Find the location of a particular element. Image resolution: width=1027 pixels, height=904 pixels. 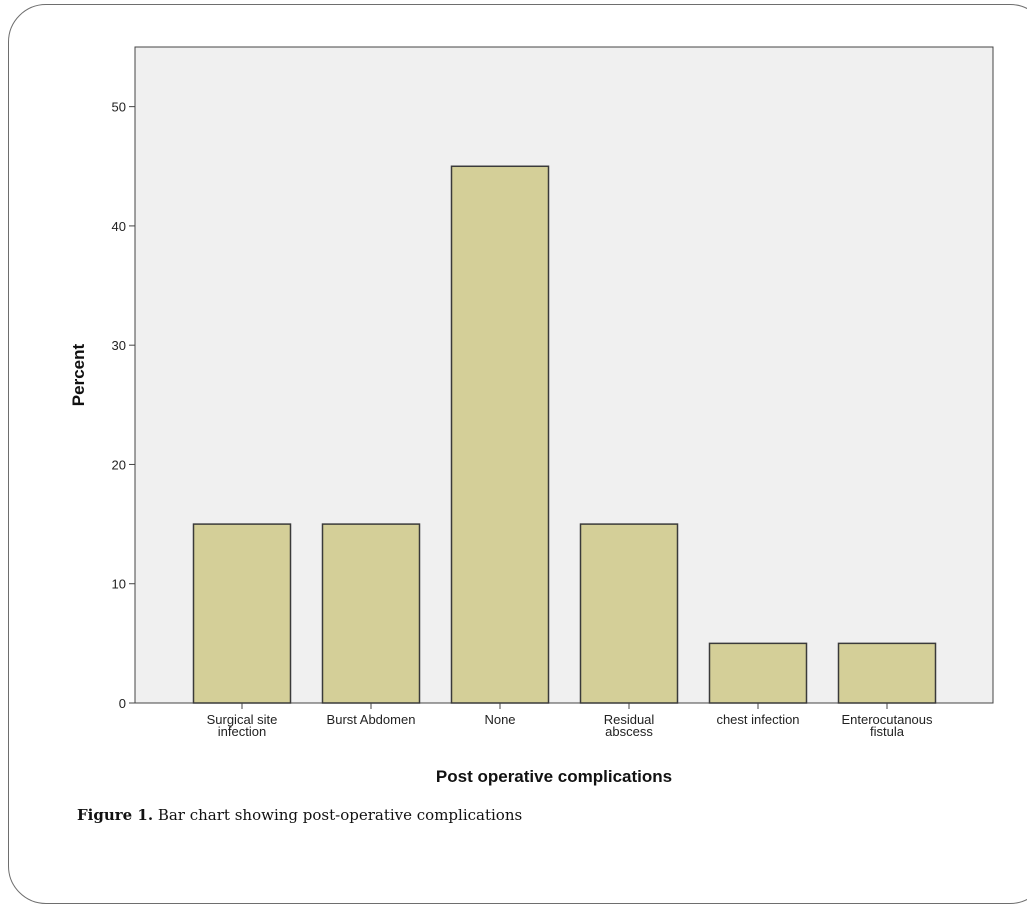

y-tick-label: 20 is located at coordinates (119, 464).